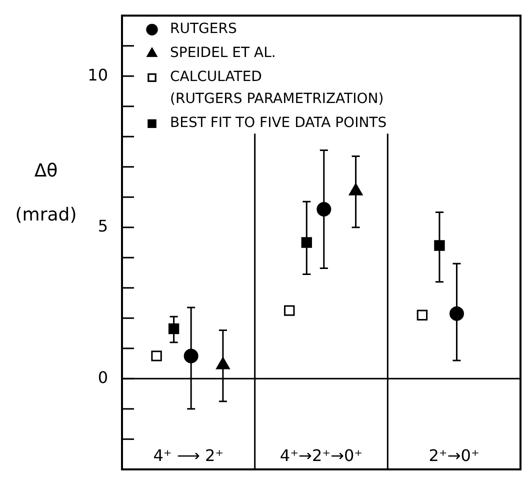  What do you see at coordinates (277, 88) in the screenshot?
I see `legend-label: CALCULATED (RUTGERS PARAMETRIZATION)` at bounding box center [277, 88].